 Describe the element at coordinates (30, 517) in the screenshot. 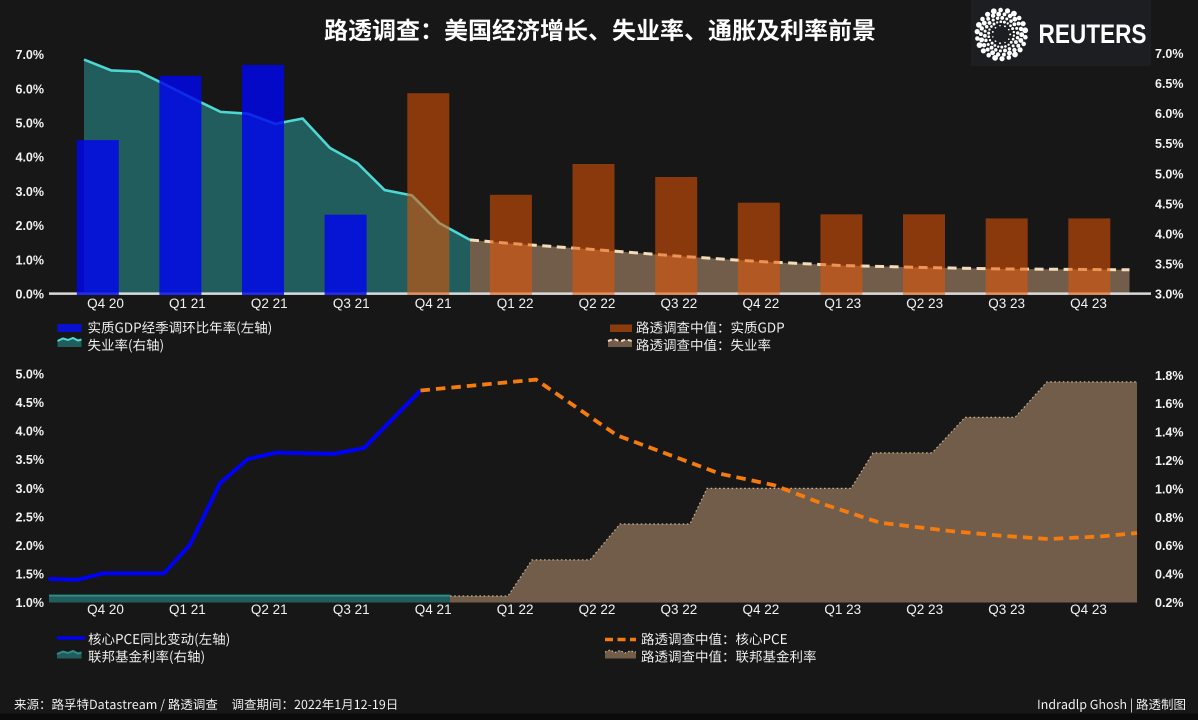

I see `svg-text: 2.5%` at that location.